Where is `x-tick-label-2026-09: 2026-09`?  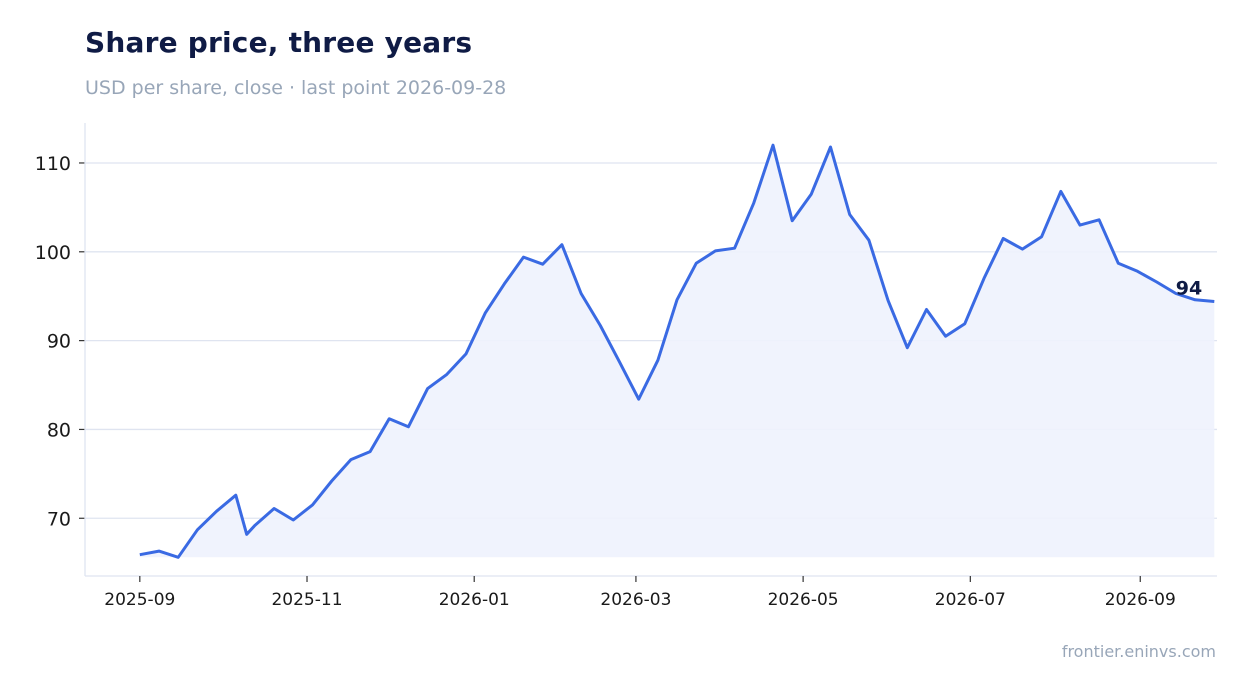 x-tick-label-2026-09: 2026-09 is located at coordinates (1140, 600).